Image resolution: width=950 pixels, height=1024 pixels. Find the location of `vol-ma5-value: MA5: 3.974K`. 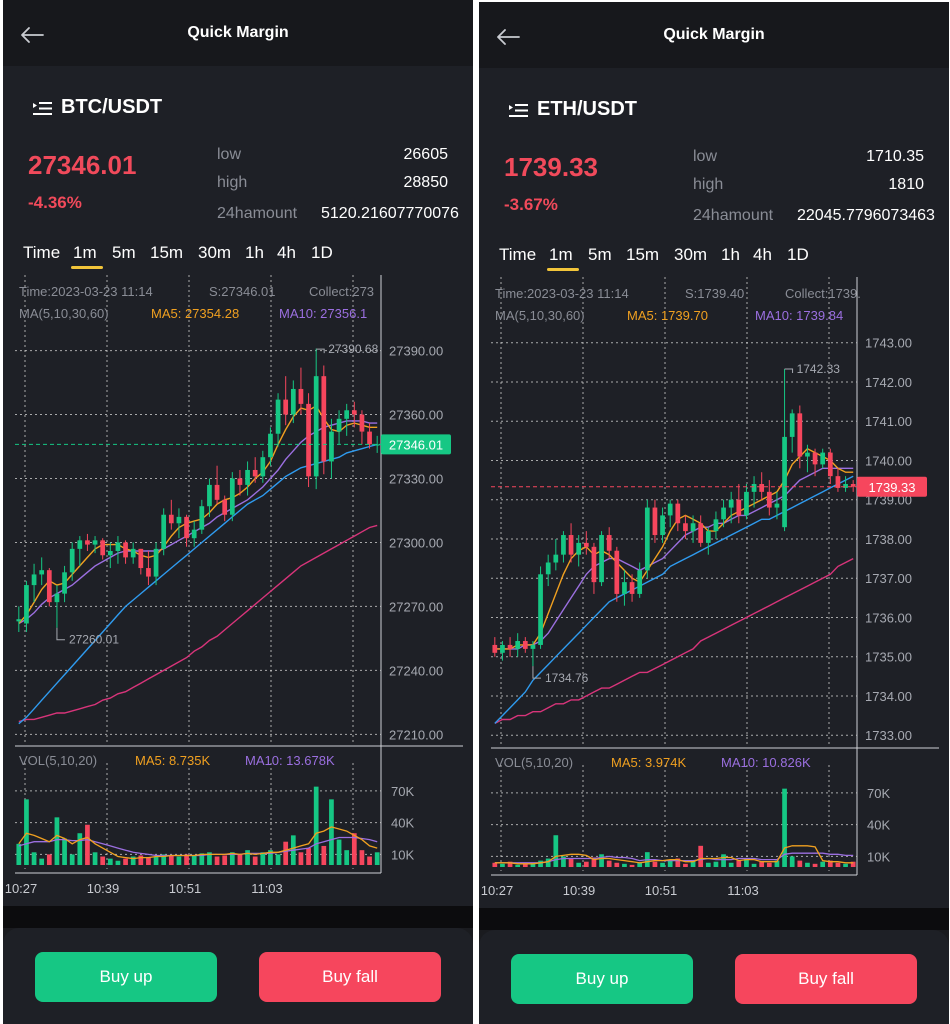

vol-ma5-value: MA5: 3.974K is located at coordinates (648, 762).